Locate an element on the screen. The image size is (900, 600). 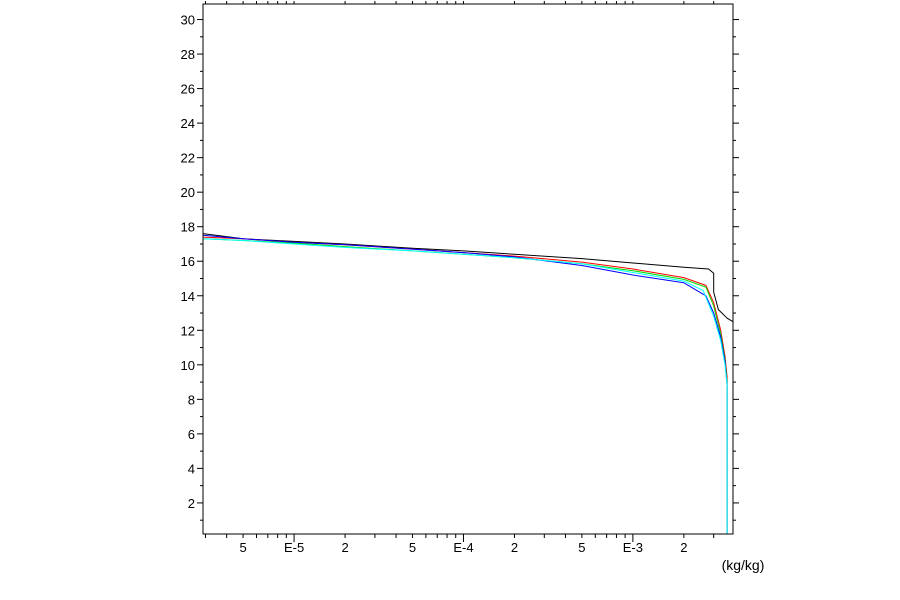
y-tick-label: 16 is located at coordinates (188, 261).